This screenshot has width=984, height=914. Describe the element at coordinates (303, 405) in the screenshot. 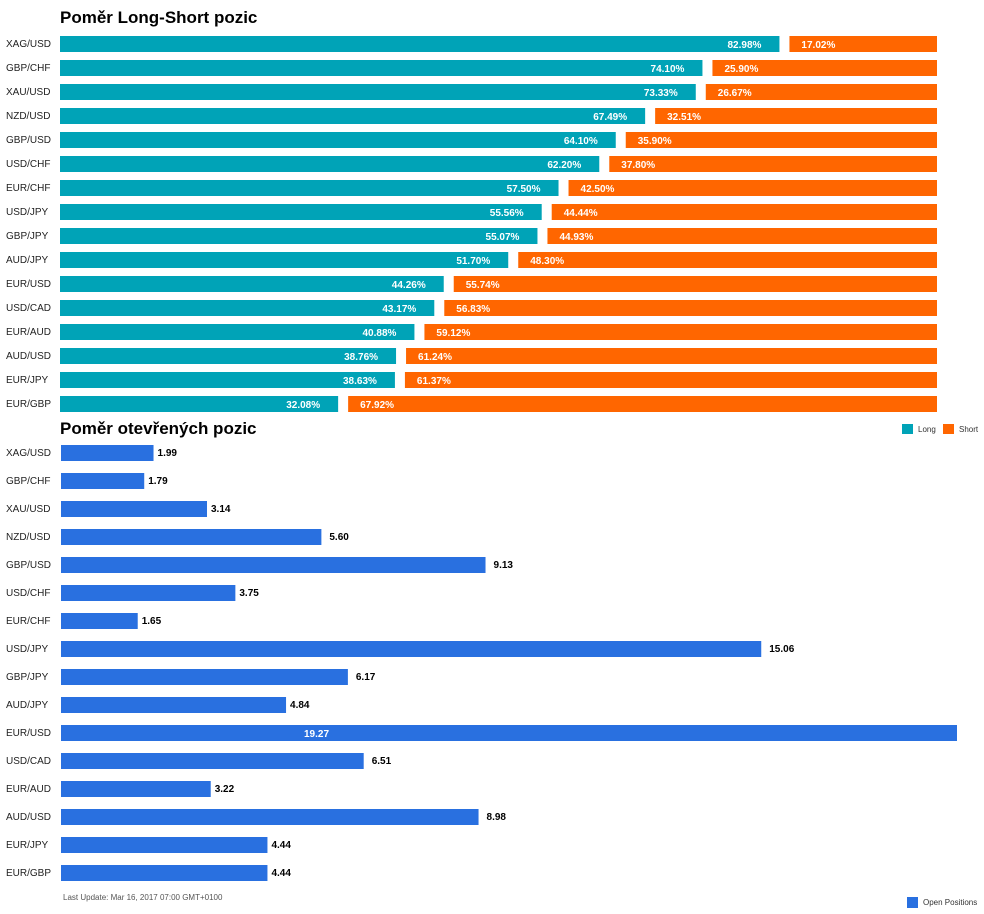

I see `long-value-eur-gbp: 32.08%` at that location.